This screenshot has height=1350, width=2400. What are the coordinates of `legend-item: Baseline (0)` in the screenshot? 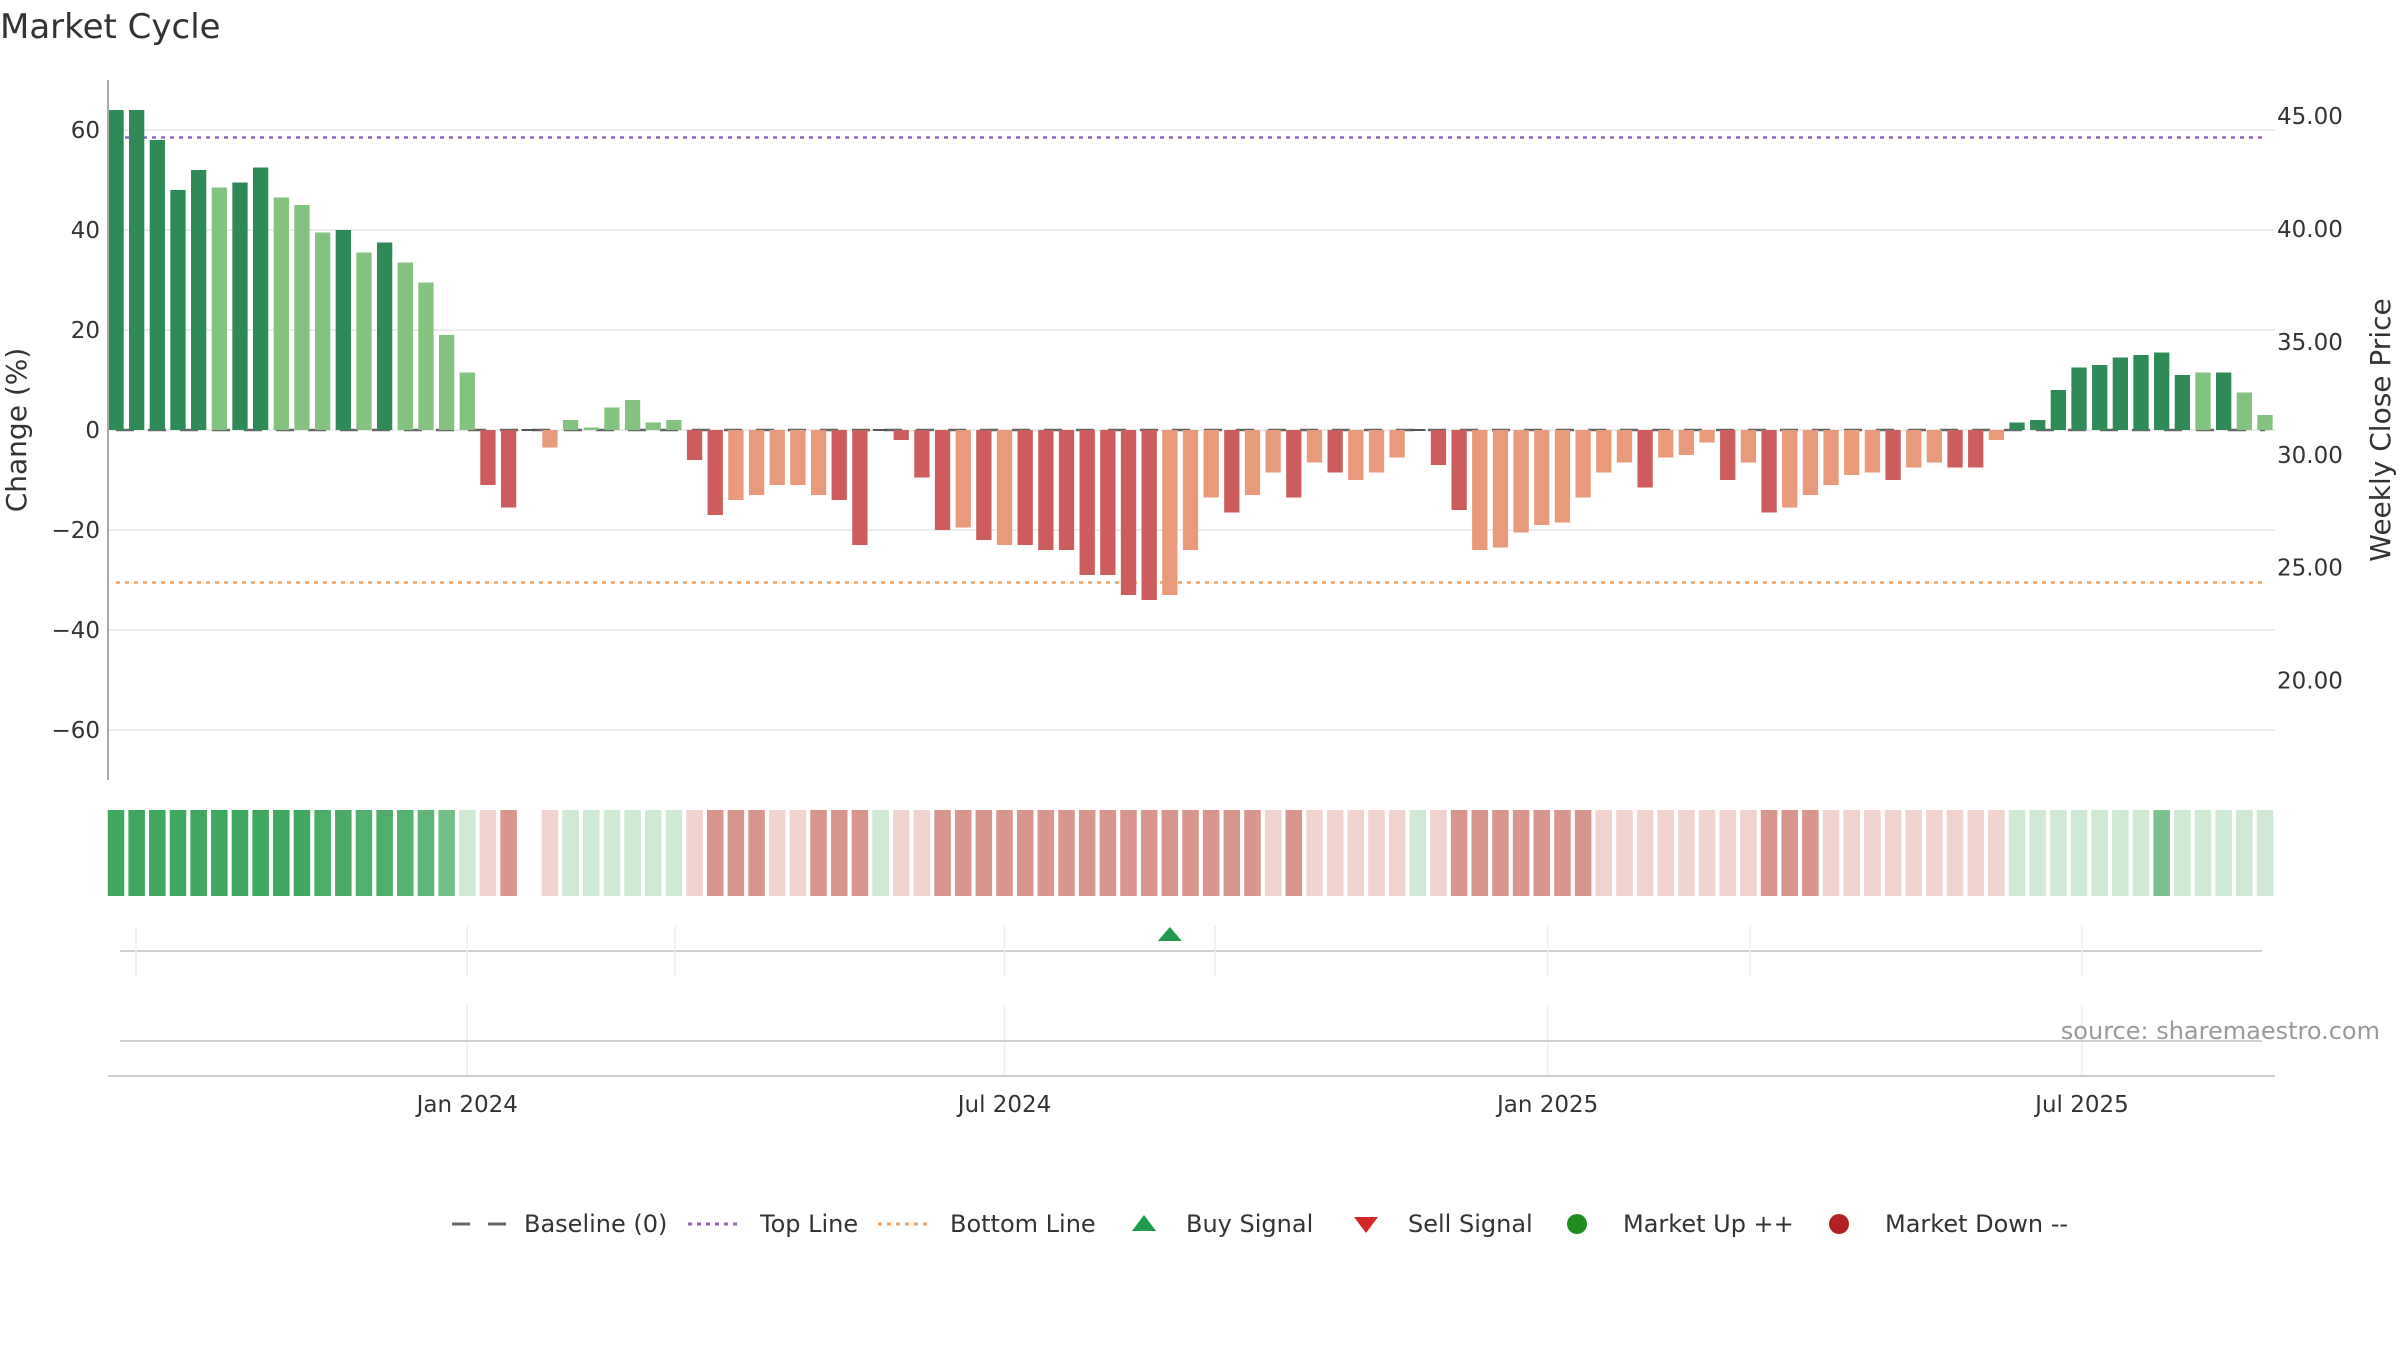 It's located at (559, 1224).